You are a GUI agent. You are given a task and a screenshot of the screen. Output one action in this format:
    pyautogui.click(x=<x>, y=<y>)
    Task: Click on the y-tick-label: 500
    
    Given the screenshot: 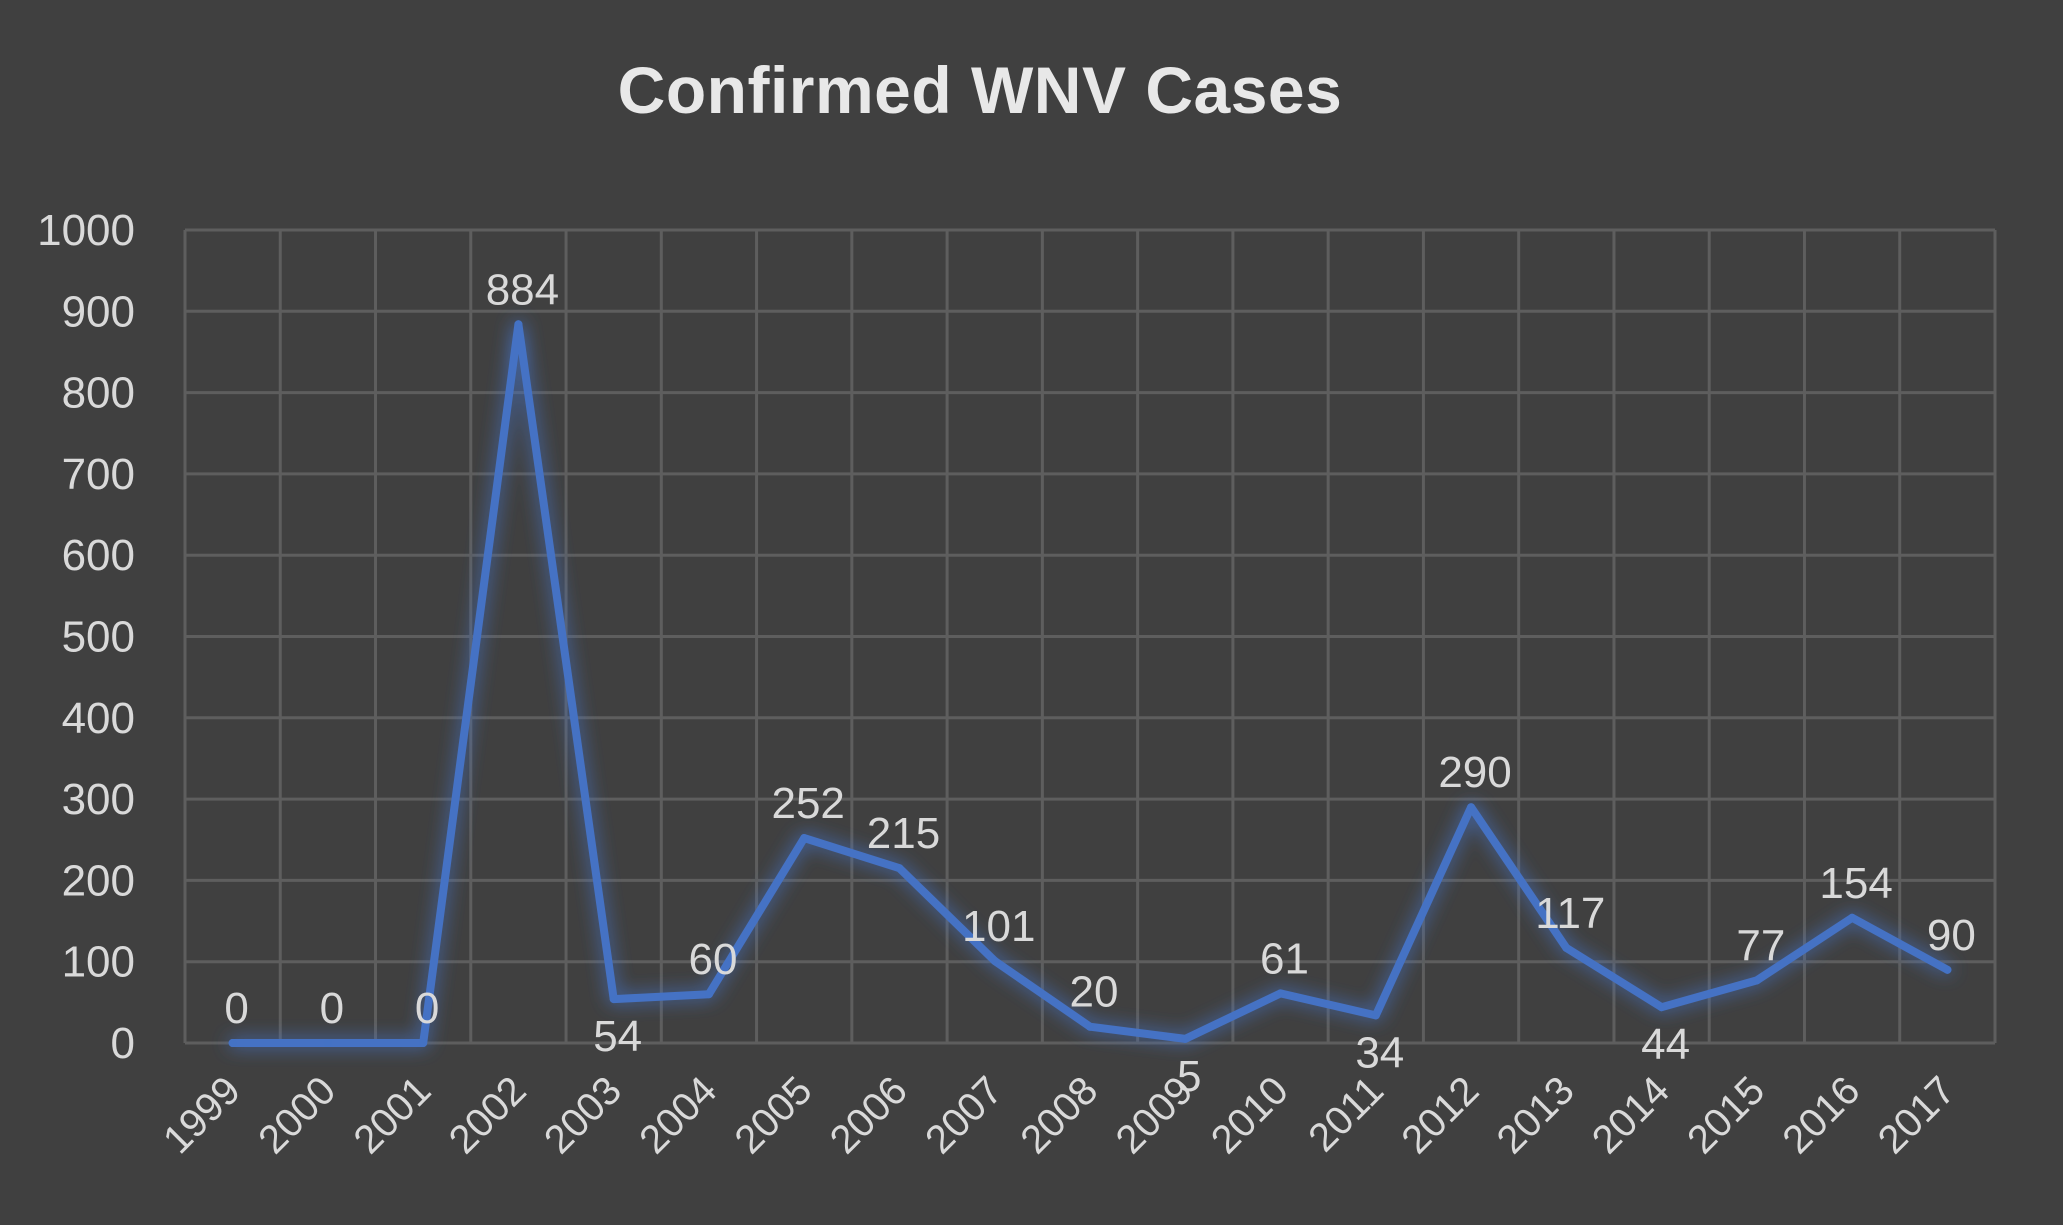 What is the action you would take?
    pyautogui.click(x=98, y=637)
    